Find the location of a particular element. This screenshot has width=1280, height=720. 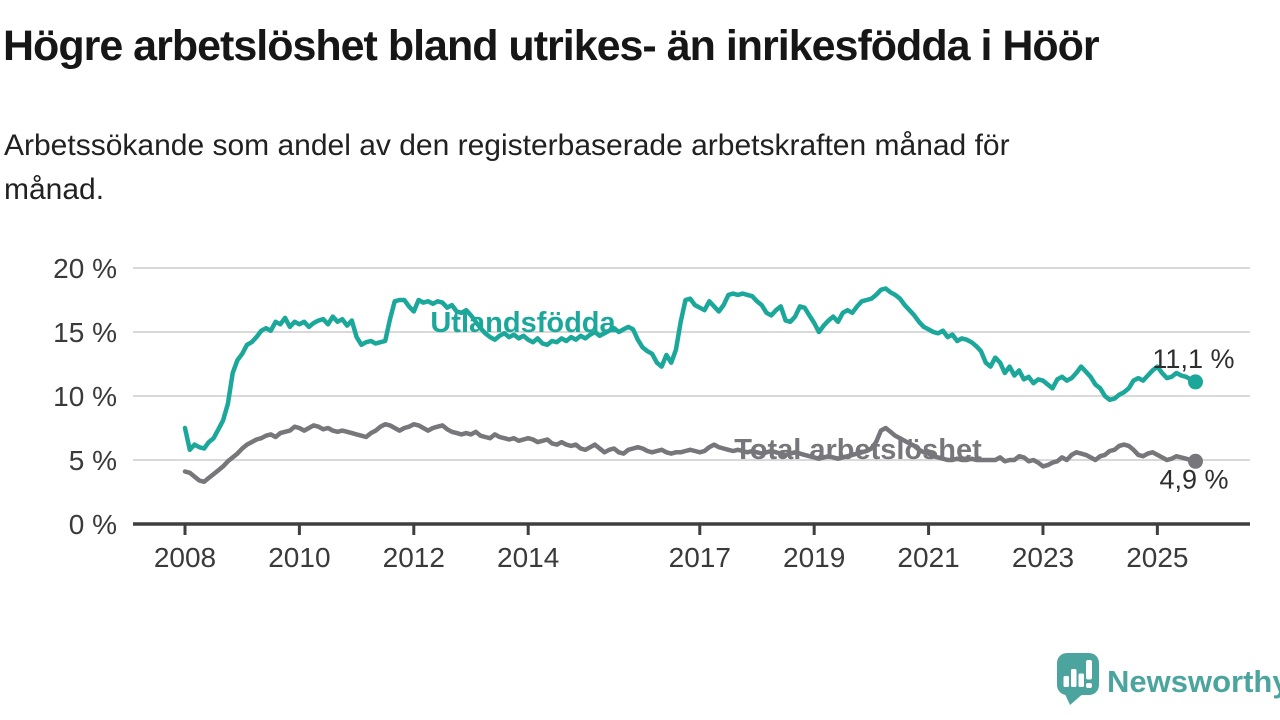

x-axis-label-2012: 2012 is located at coordinates (414, 557).